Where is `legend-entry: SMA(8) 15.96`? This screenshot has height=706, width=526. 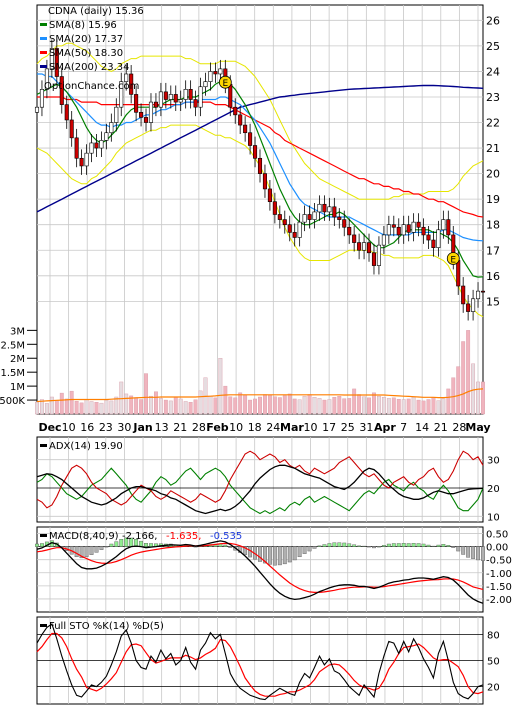
legend-entry: SMA(8) 15.96 is located at coordinates (83, 25).